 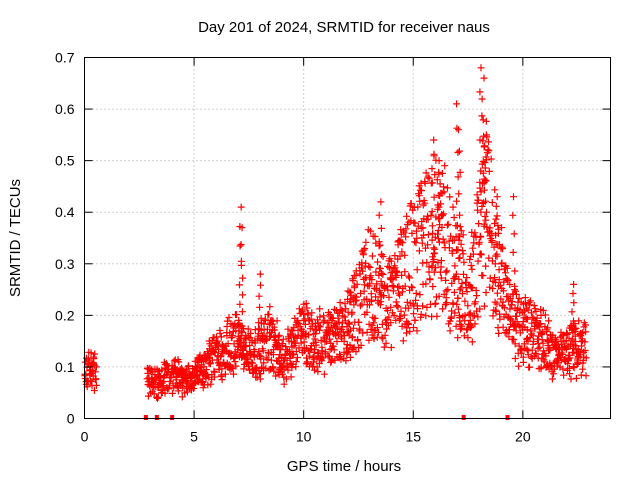 What do you see at coordinates (304, 437) in the screenshot?
I see `x-tick-label: 10` at bounding box center [304, 437].